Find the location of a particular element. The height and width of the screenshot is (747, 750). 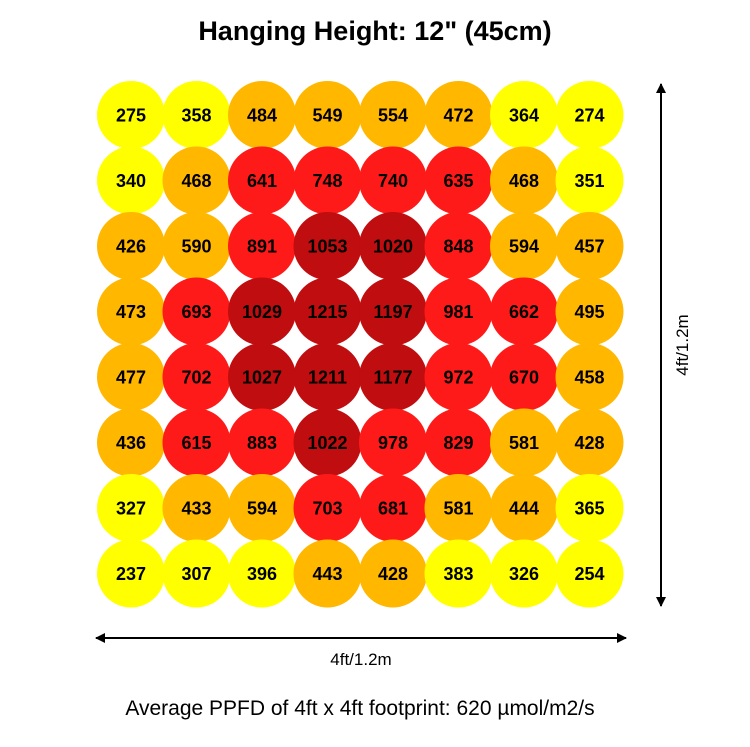

ppfd-value-4-1: 702 is located at coordinates (196, 378).